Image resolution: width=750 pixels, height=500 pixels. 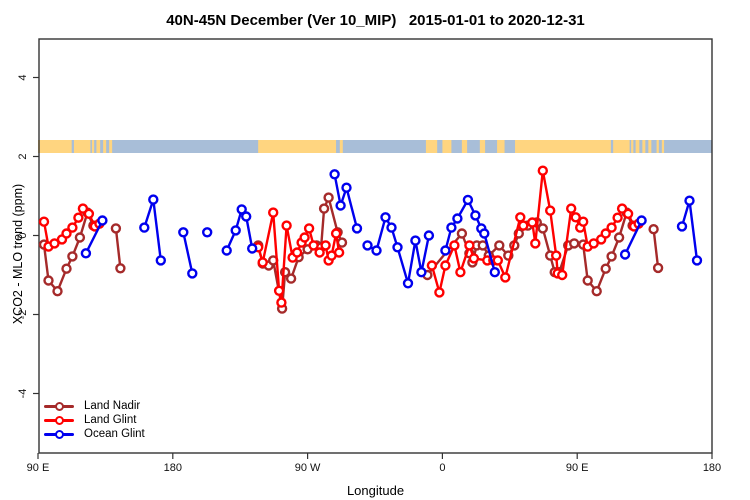 What do you see at coordinates (23, 77) in the screenshot?
I see `y-tick-label: 4` at bounding box center [23, 77].